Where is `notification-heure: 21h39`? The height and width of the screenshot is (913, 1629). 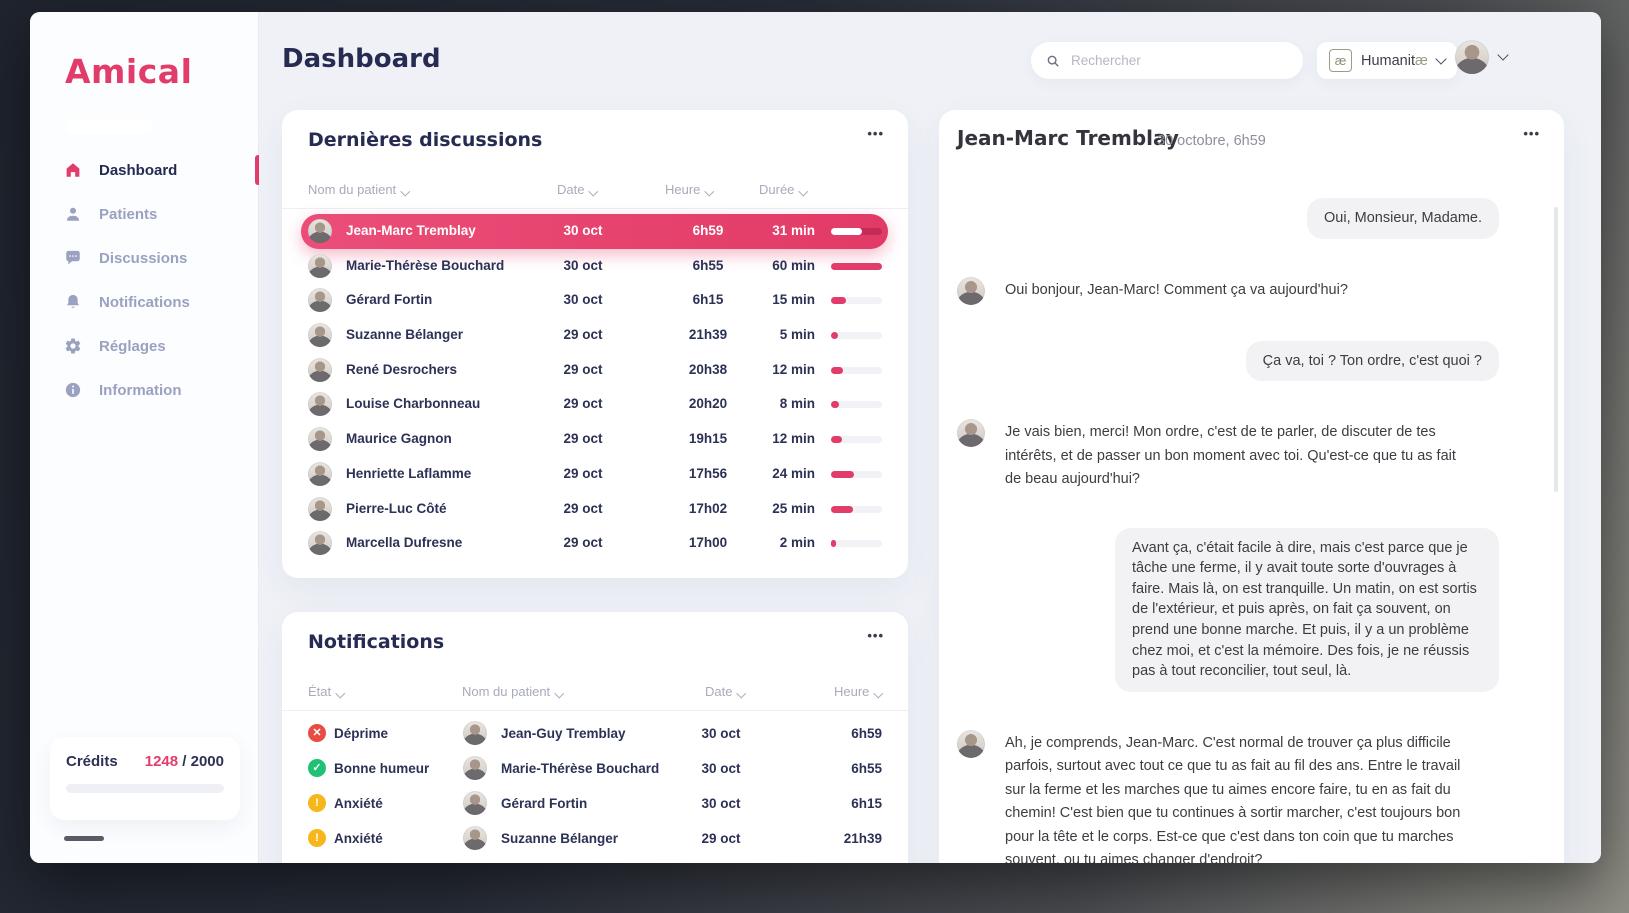
notification-heure: 21h39 is located at coordinates (862, 838).